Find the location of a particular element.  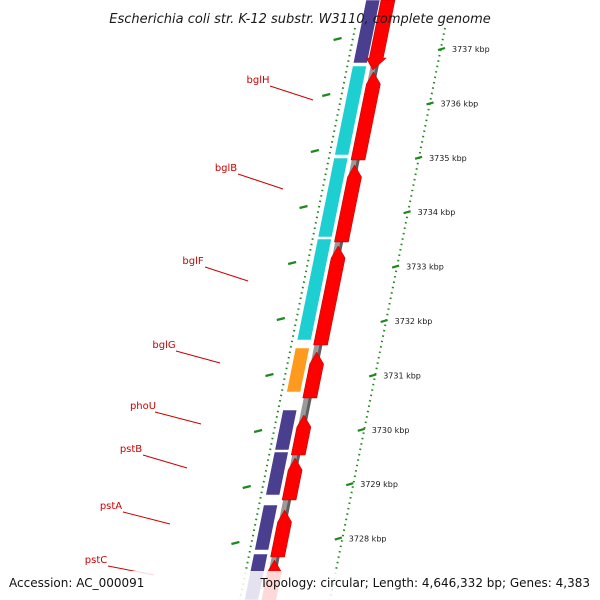

scale-tick-label: 3733 kbp is located at coordinates (425, 267).